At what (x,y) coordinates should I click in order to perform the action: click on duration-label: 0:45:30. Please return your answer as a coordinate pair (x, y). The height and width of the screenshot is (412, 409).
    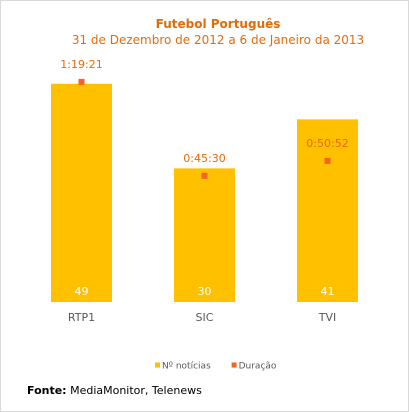
    Looking at the image, I should click on (204, 158).